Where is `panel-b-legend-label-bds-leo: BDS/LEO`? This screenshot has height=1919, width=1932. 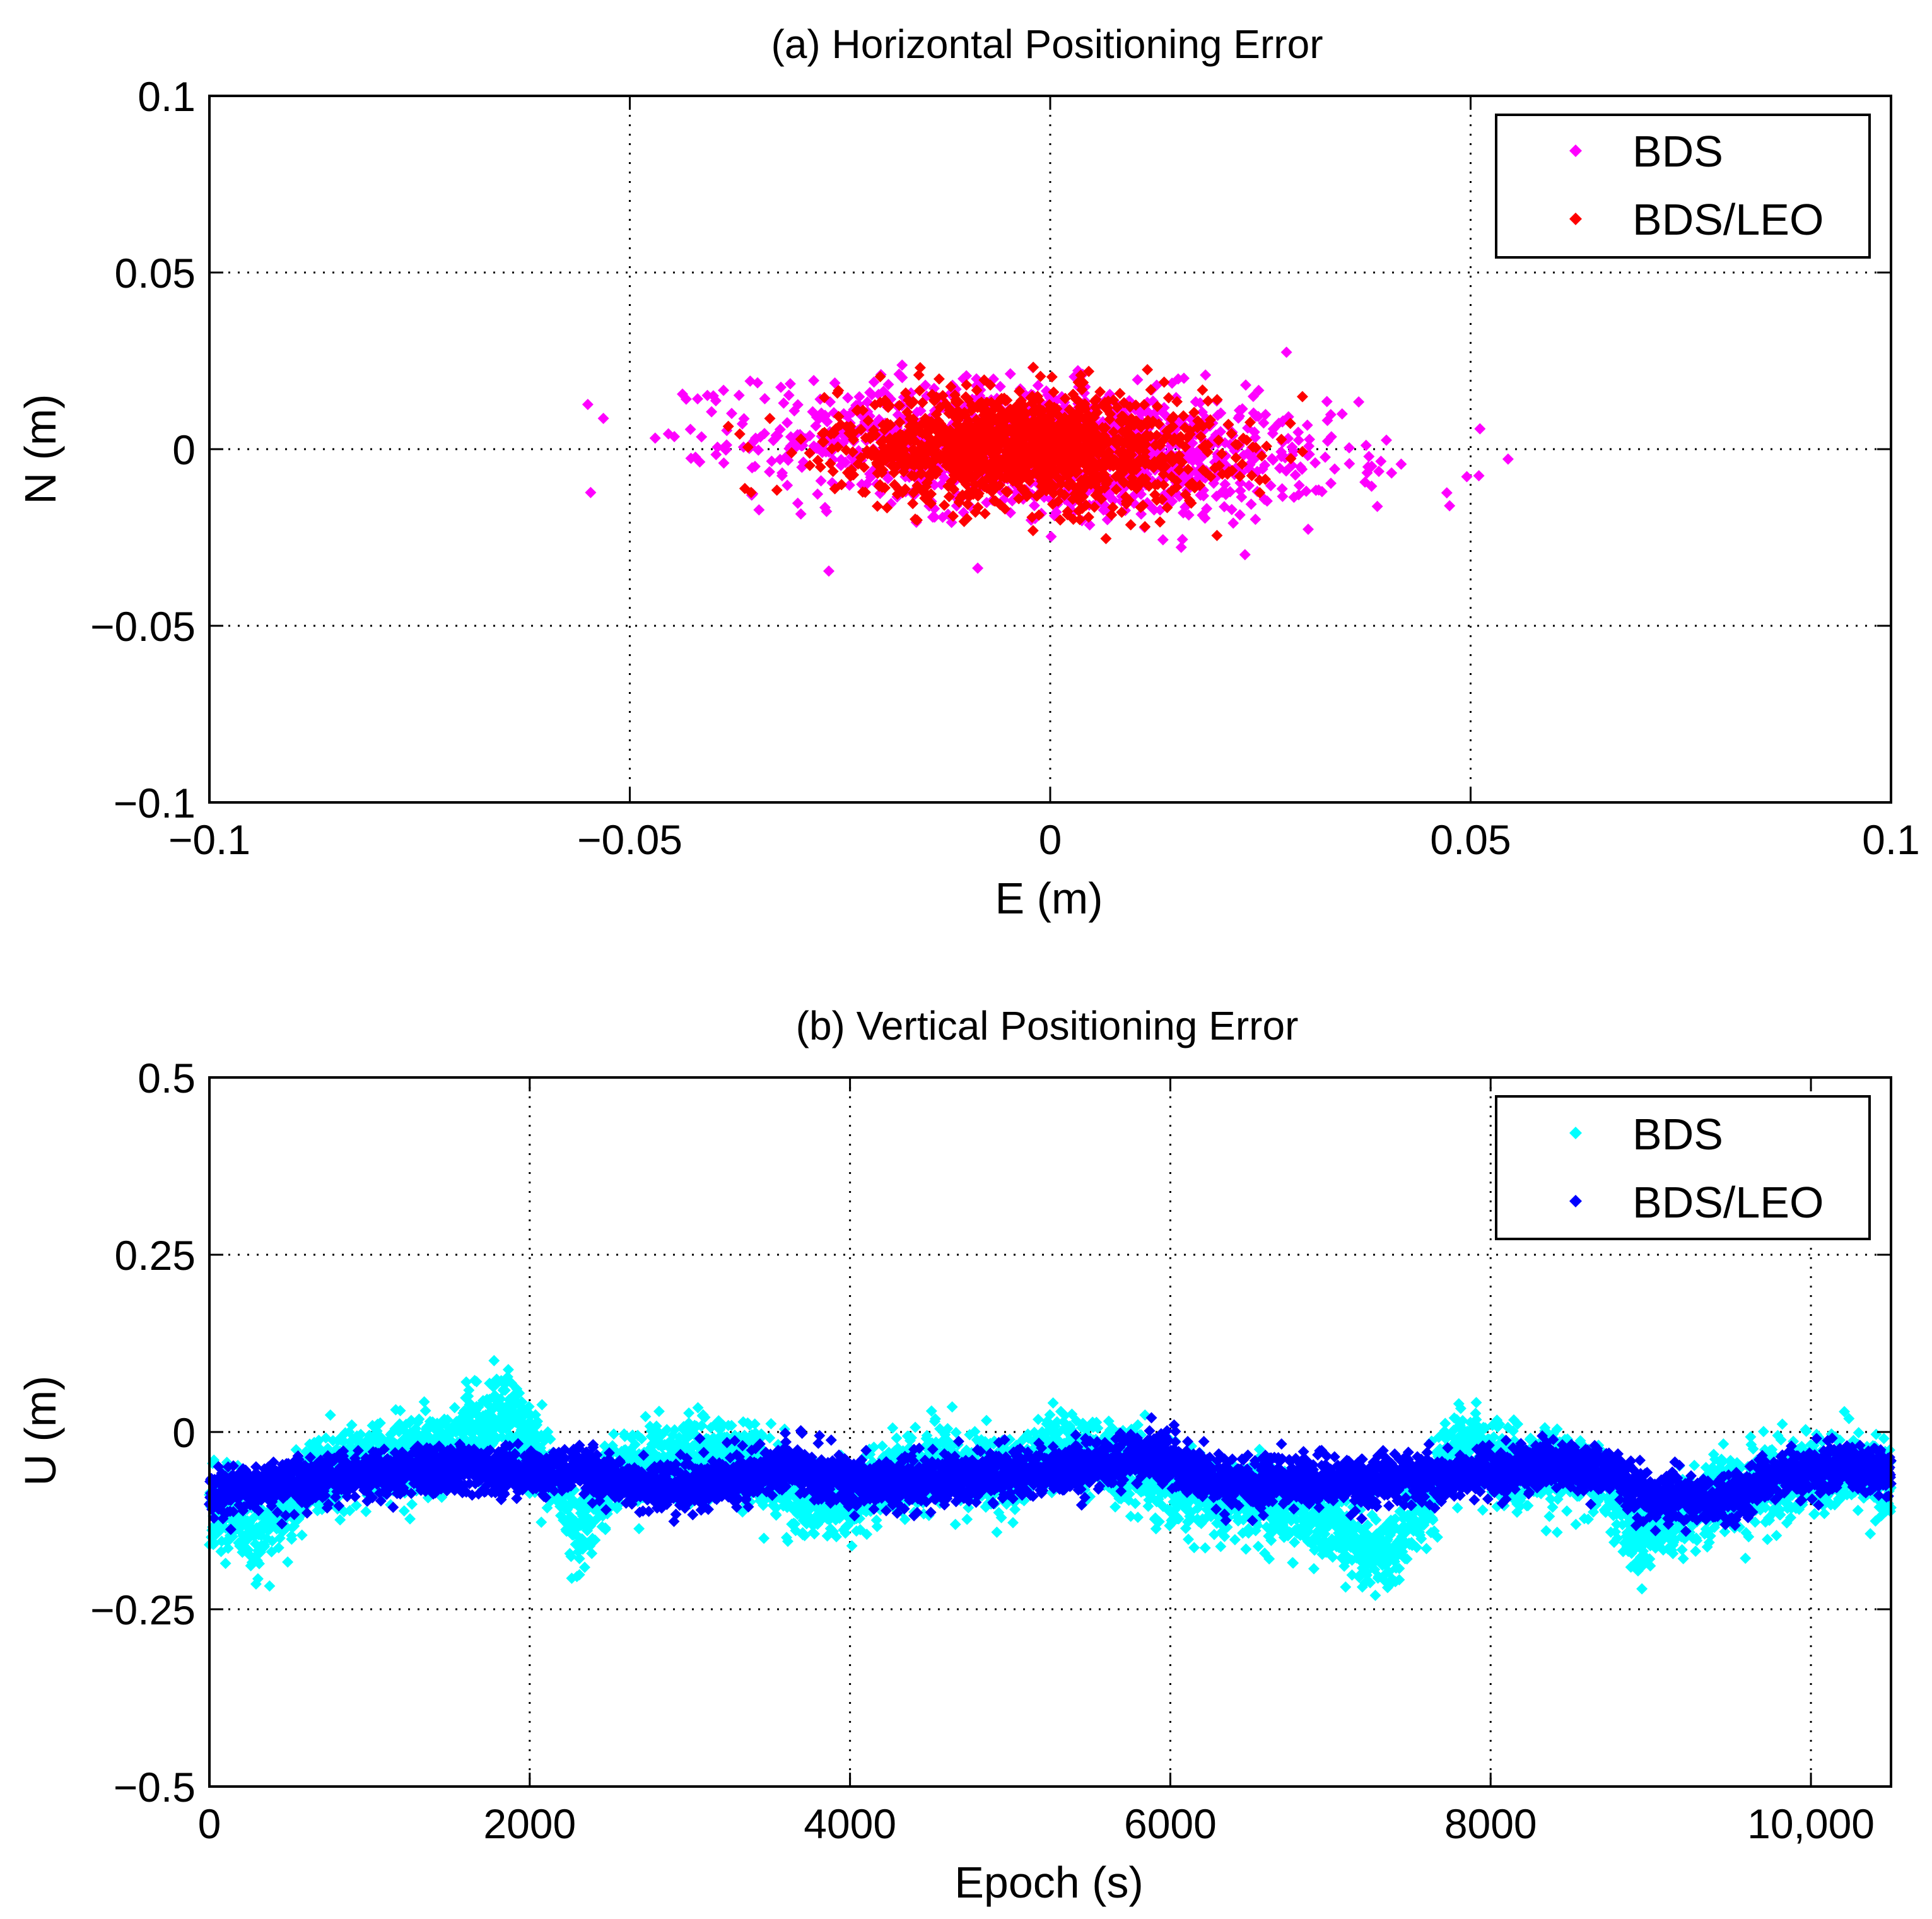 panel-b-legend-label-bds-leo: BDS/LEO is located at coordinates (1728, 1203).